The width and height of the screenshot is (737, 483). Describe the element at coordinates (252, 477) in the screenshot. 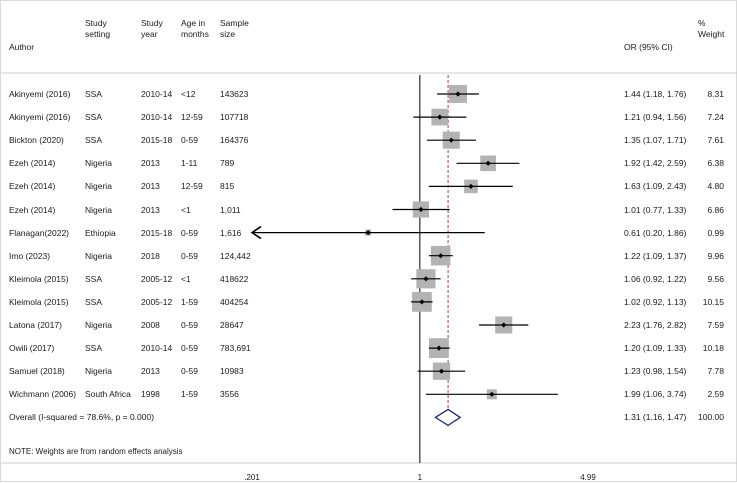

I see `x-tick-label: .201` at that location.